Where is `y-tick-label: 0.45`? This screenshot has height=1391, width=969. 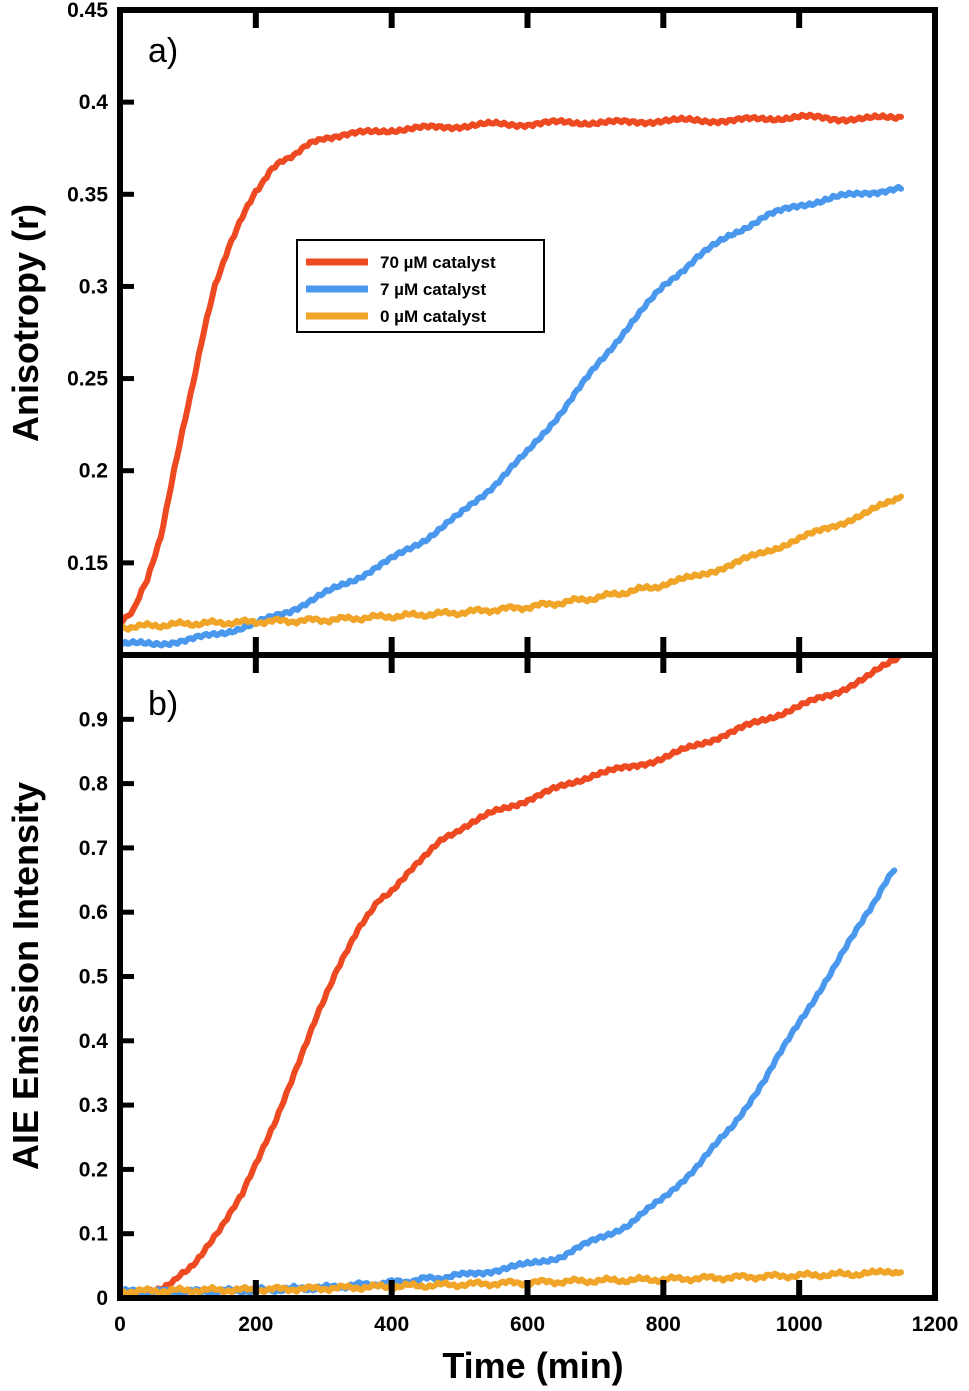
y-tick-label: 0.45 is located at coordinates (87, 11).